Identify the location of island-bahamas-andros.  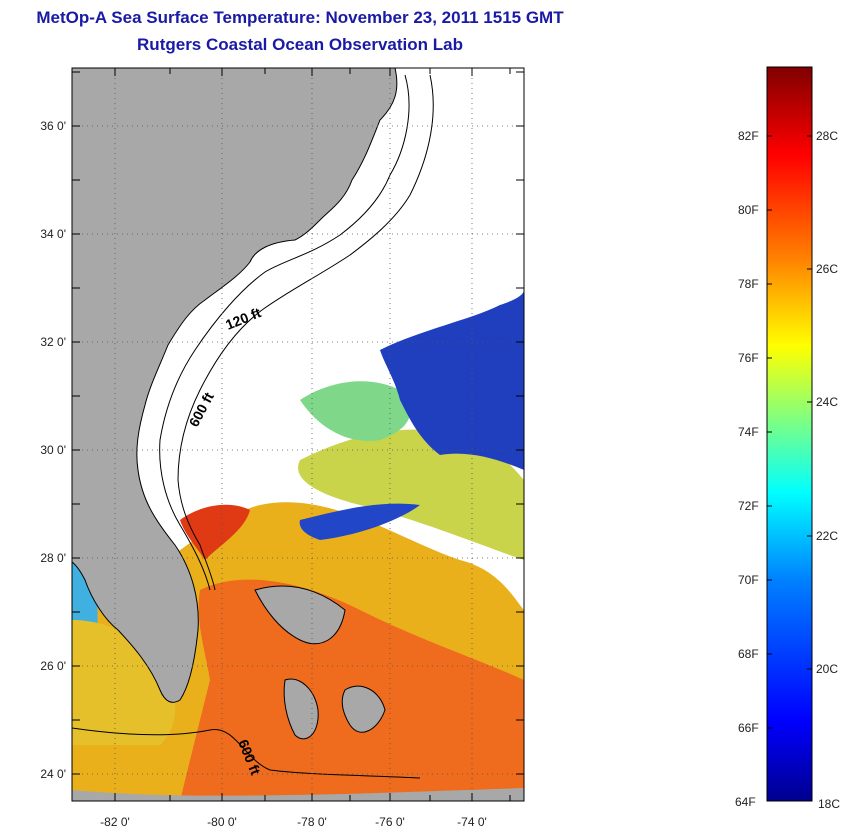
(301, 709).